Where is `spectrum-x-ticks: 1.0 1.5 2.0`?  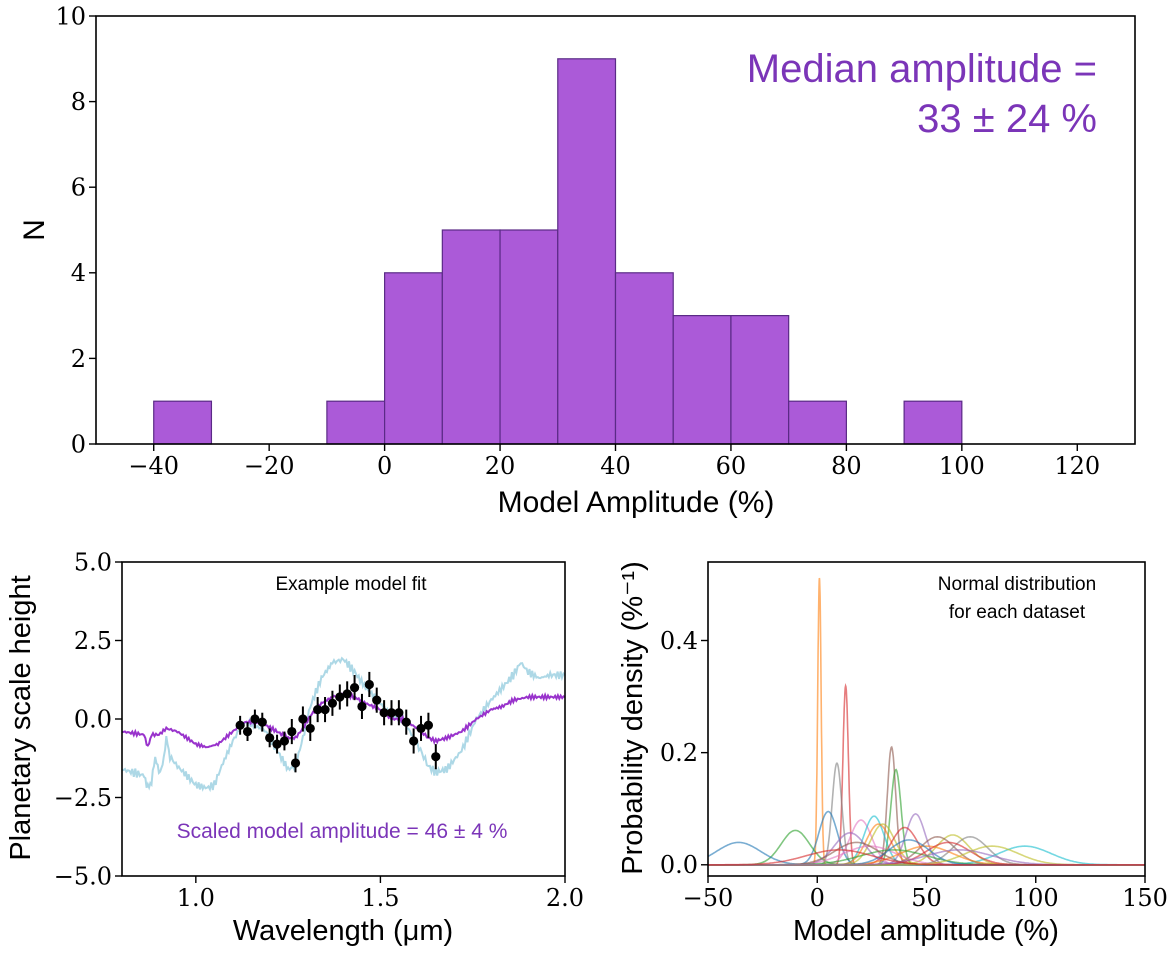 spectrum-x-ticks: 1.0 1.5 2.0 is located at coordinates (380, 894).